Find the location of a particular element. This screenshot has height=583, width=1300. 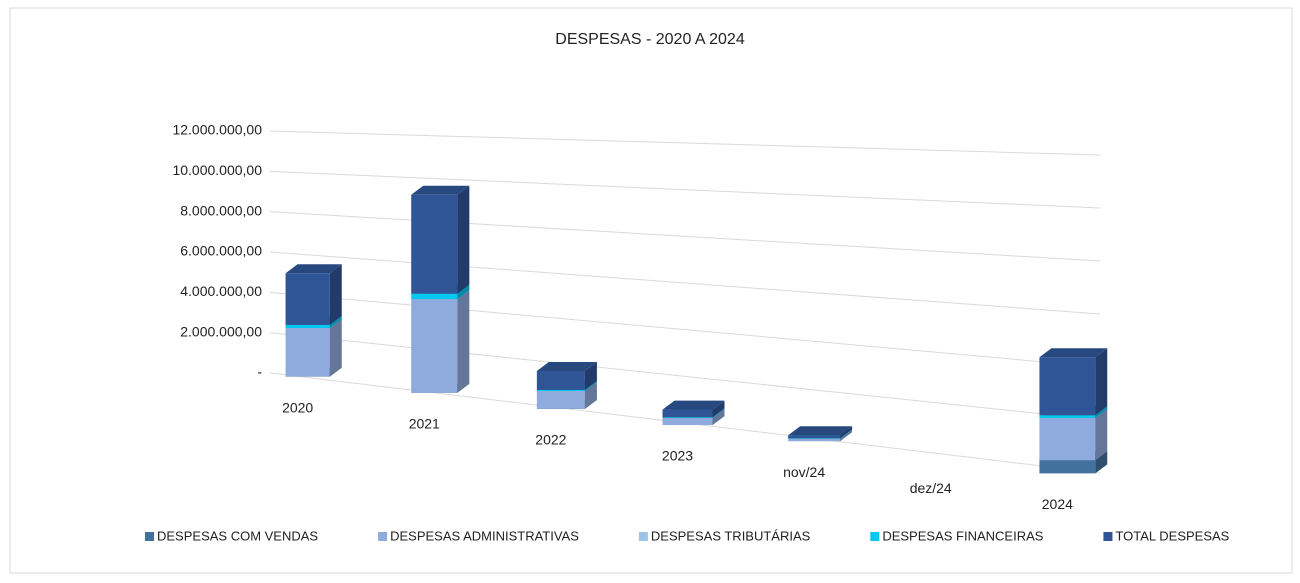

x-tick-label: 2022 is located at coordinates (550, 440).